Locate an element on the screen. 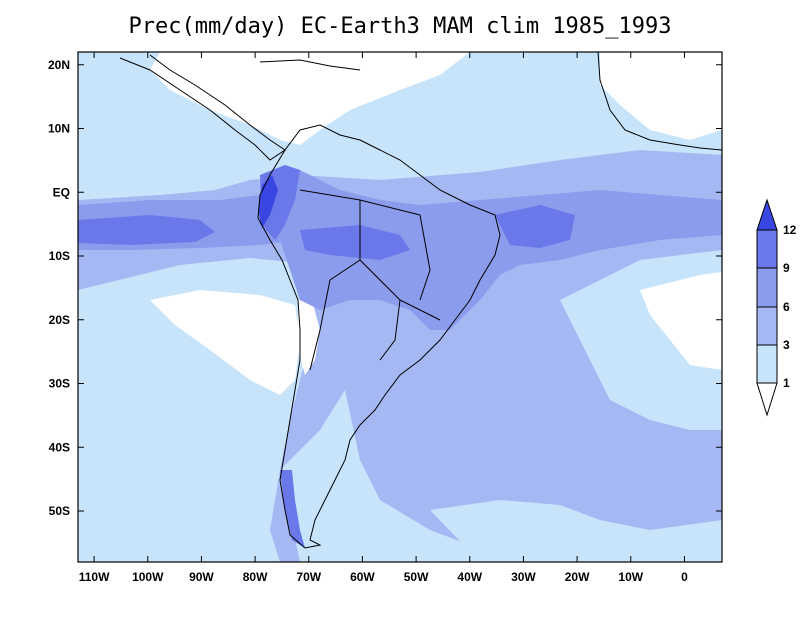 This screenshot has height=618, width=800. colorbar-label: 6 is located at coordinates (786, 307).